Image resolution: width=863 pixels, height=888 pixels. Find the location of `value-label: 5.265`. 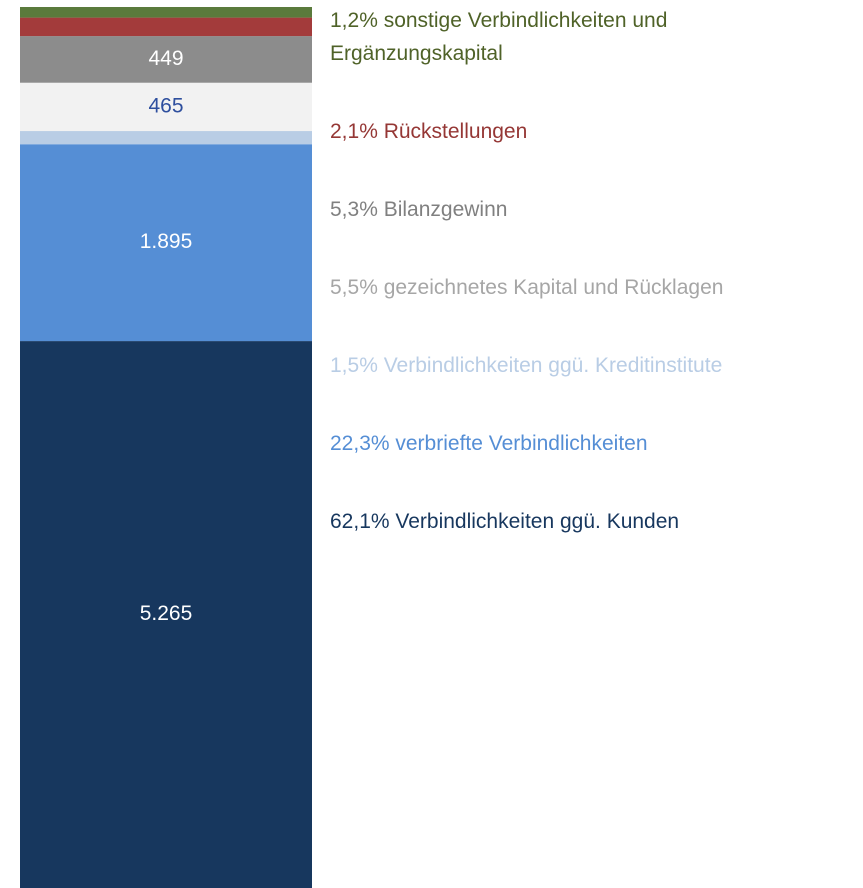

value-label: 5.265 is located at coordinates (166, 613).